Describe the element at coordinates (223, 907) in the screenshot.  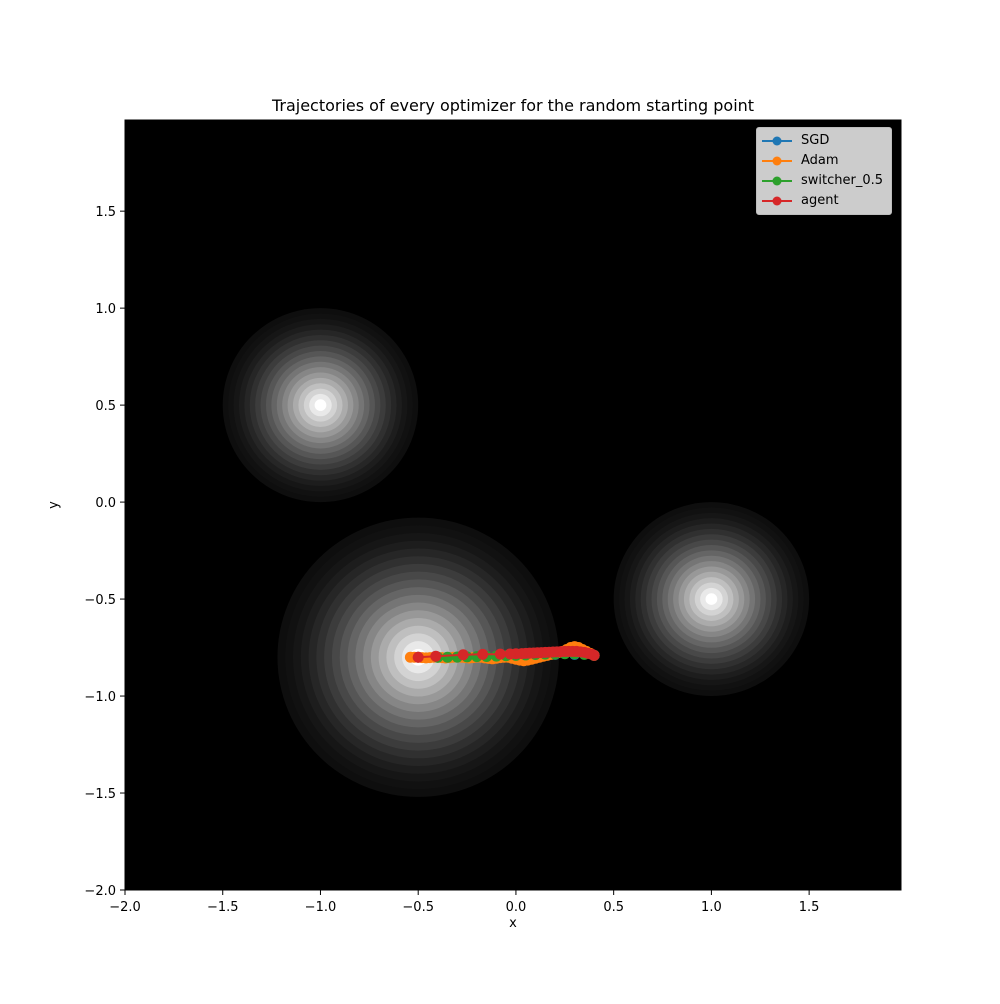
I see `x-tick-label: −1.5` at that location.